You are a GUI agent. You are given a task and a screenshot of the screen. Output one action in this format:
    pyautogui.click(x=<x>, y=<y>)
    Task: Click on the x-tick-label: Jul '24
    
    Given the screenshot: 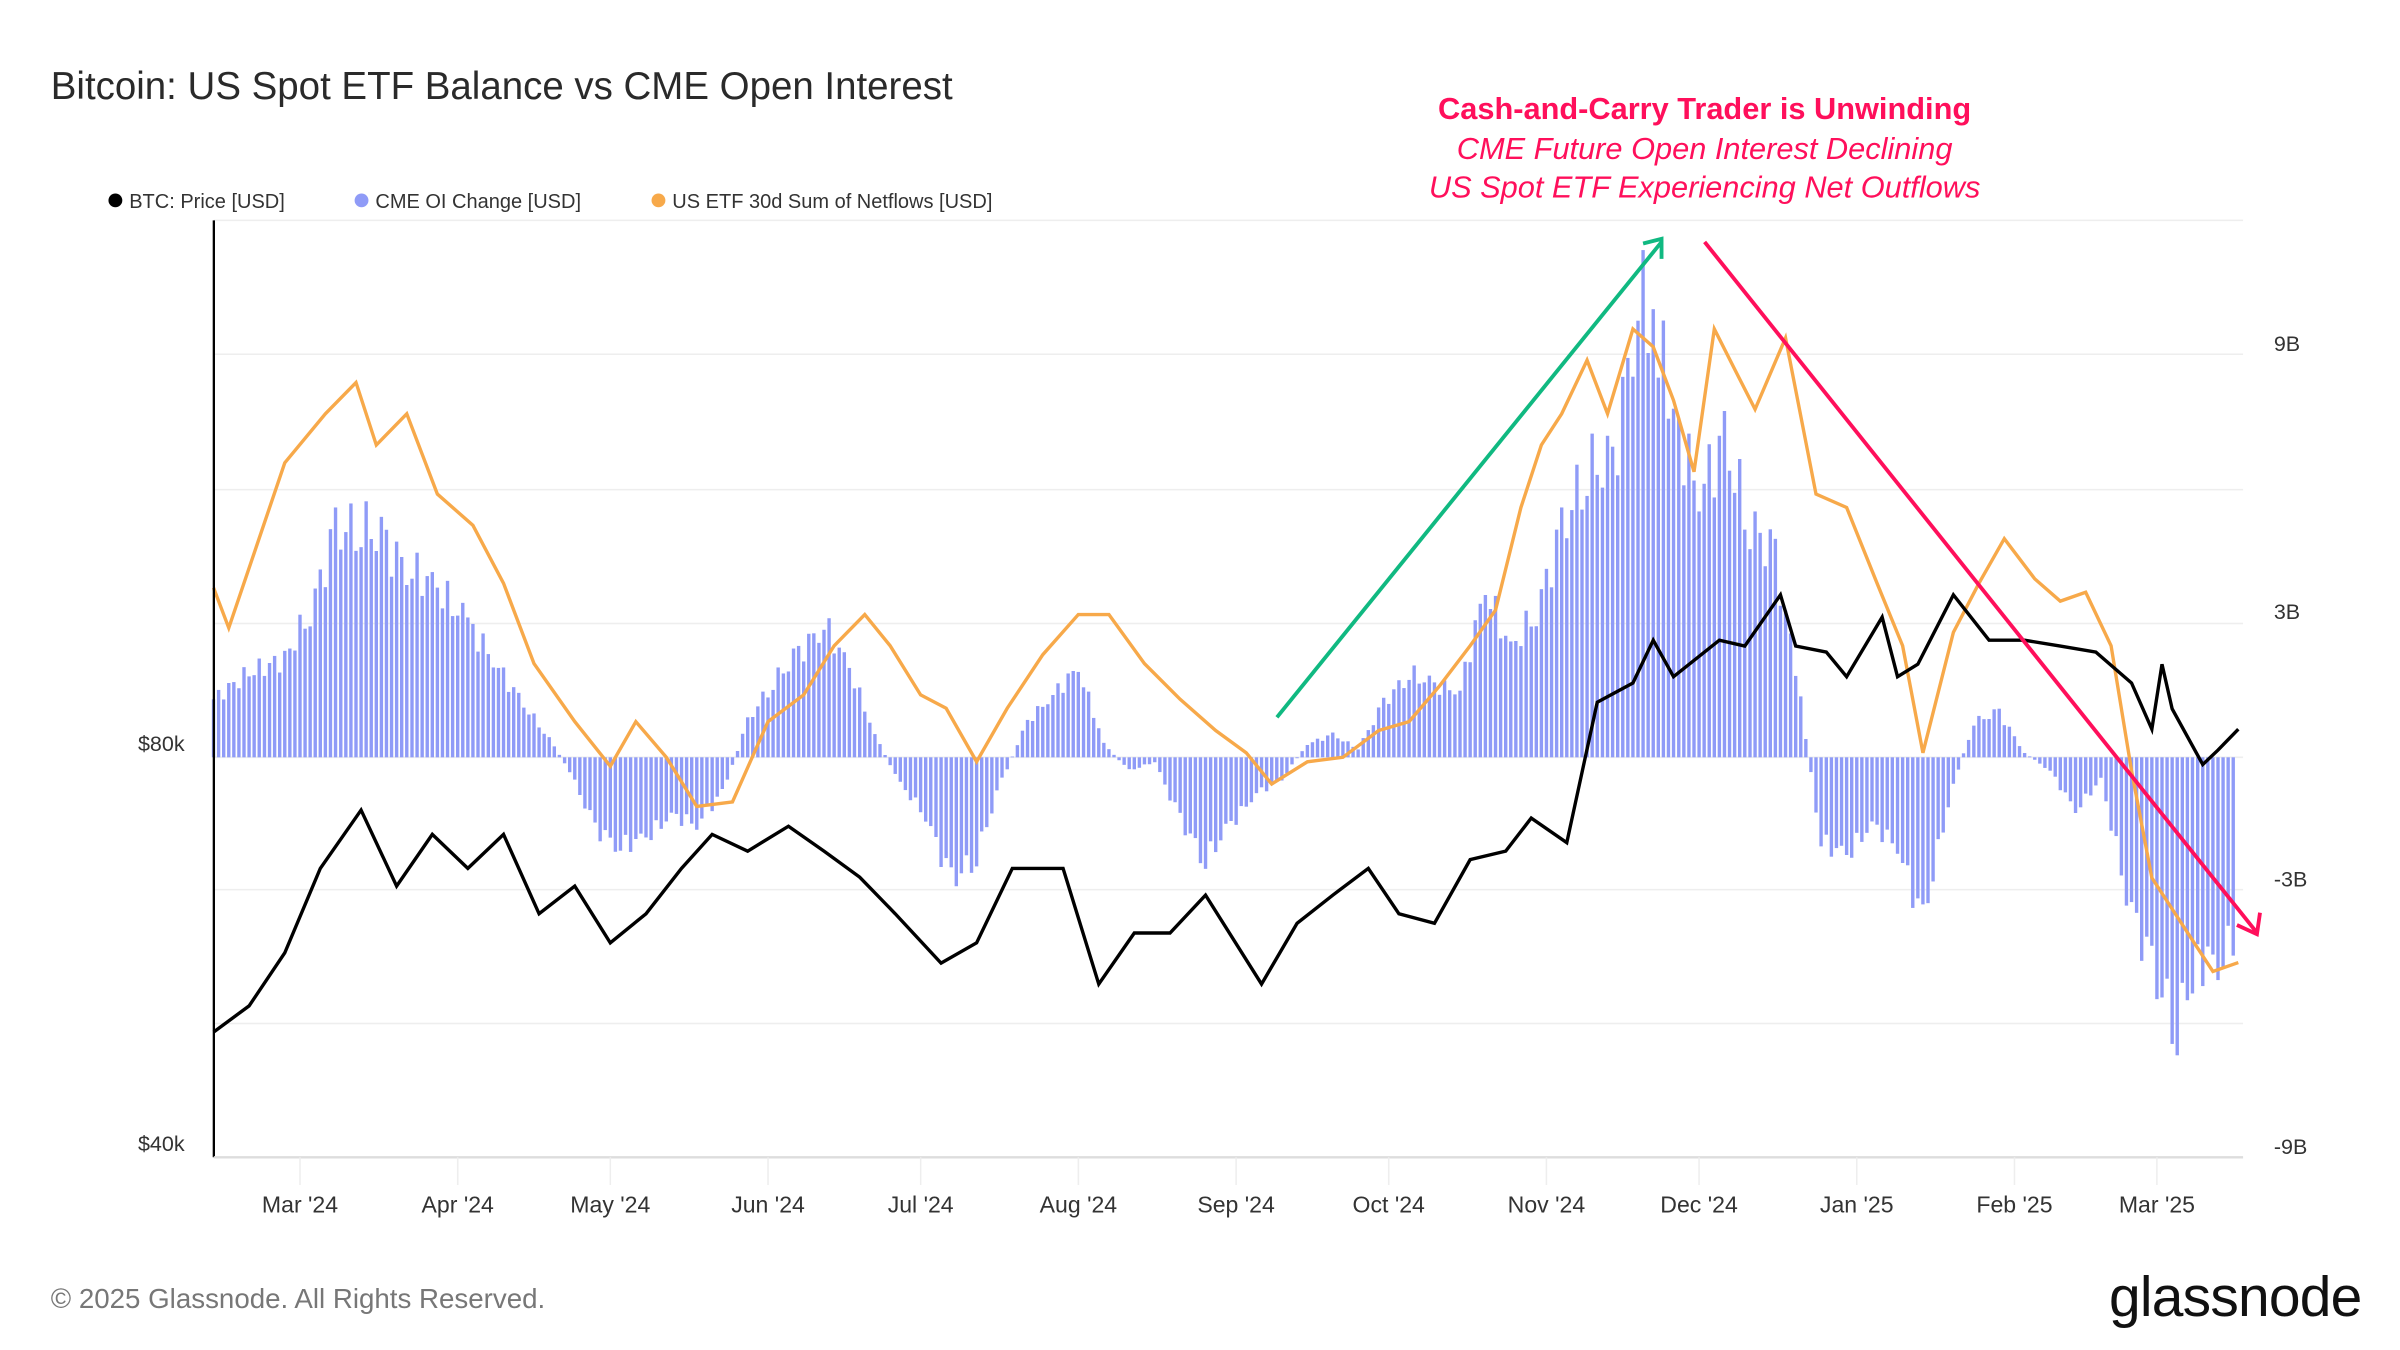 What is the action you would take?
    pyautogui.click(x=921, y=1205)
    